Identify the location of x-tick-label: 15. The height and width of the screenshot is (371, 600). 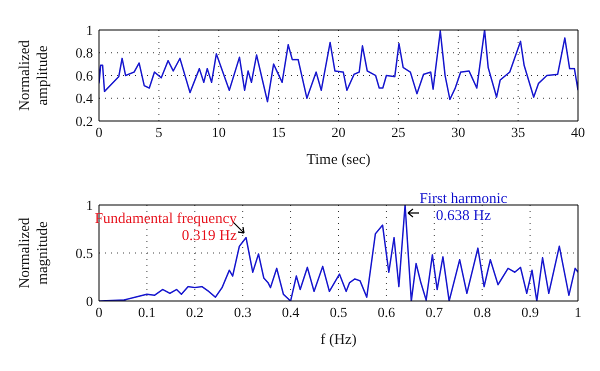
(279, 133).